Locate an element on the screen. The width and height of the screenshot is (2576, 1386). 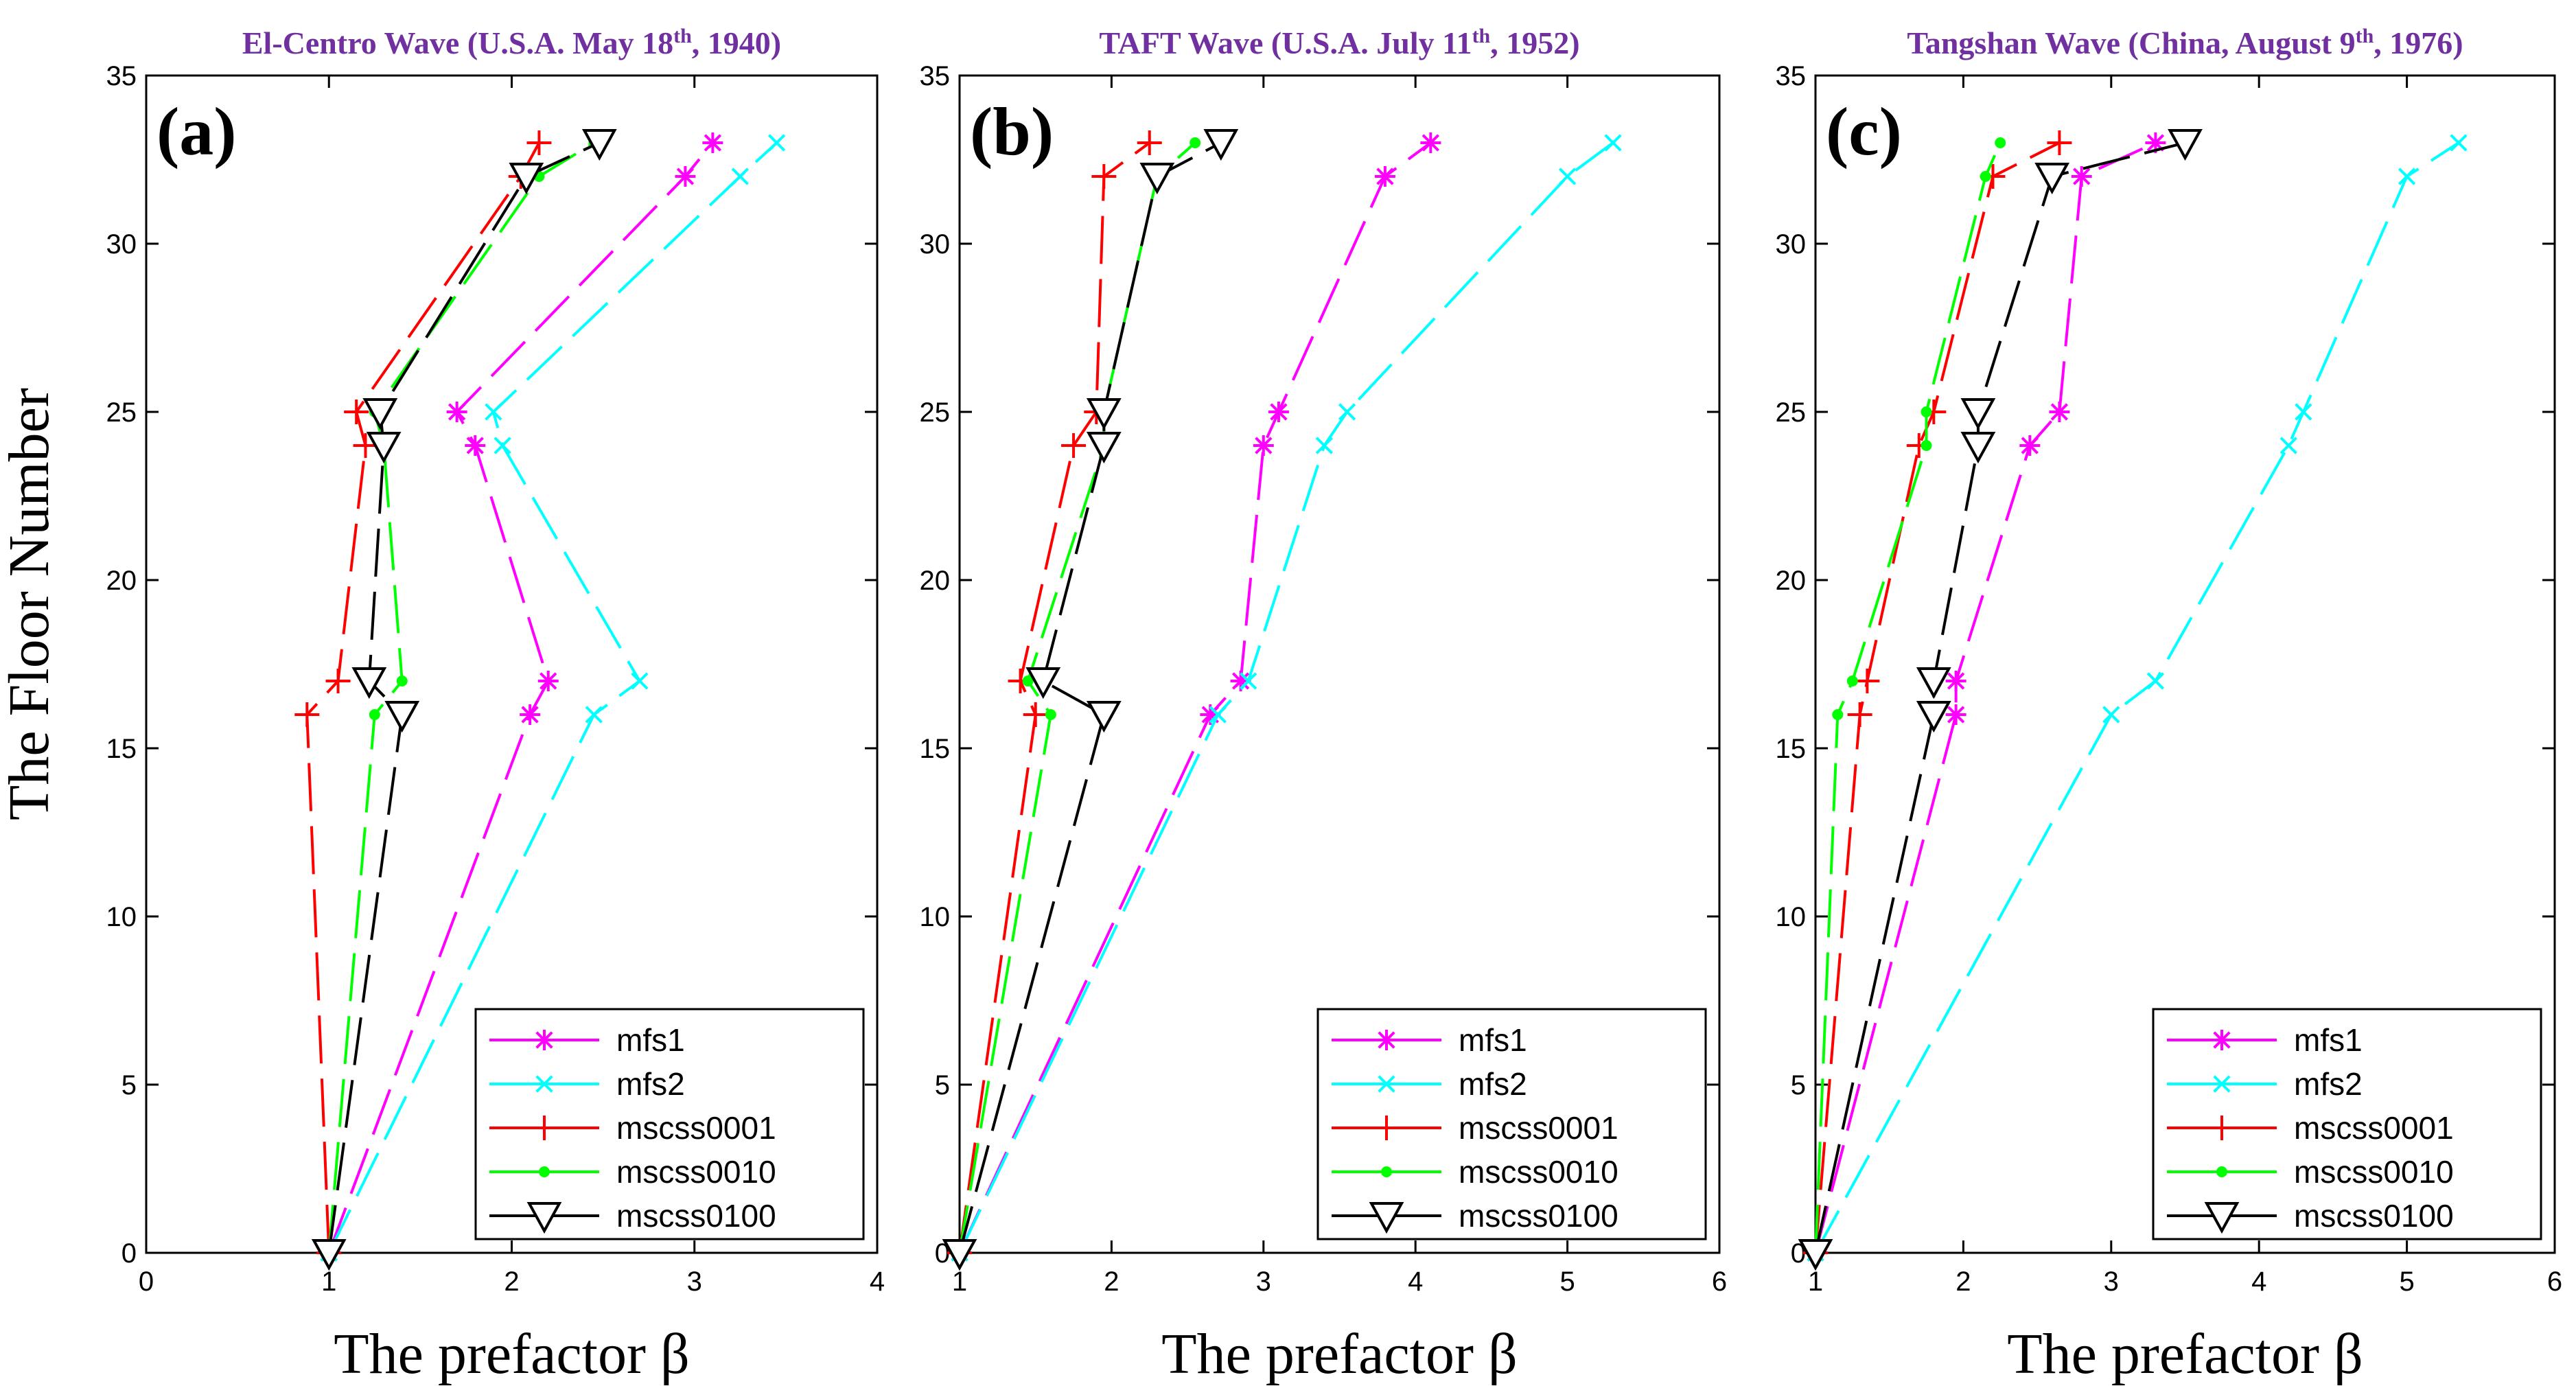
legend-label: mfs1 is located at coordinates (2328, 1040).